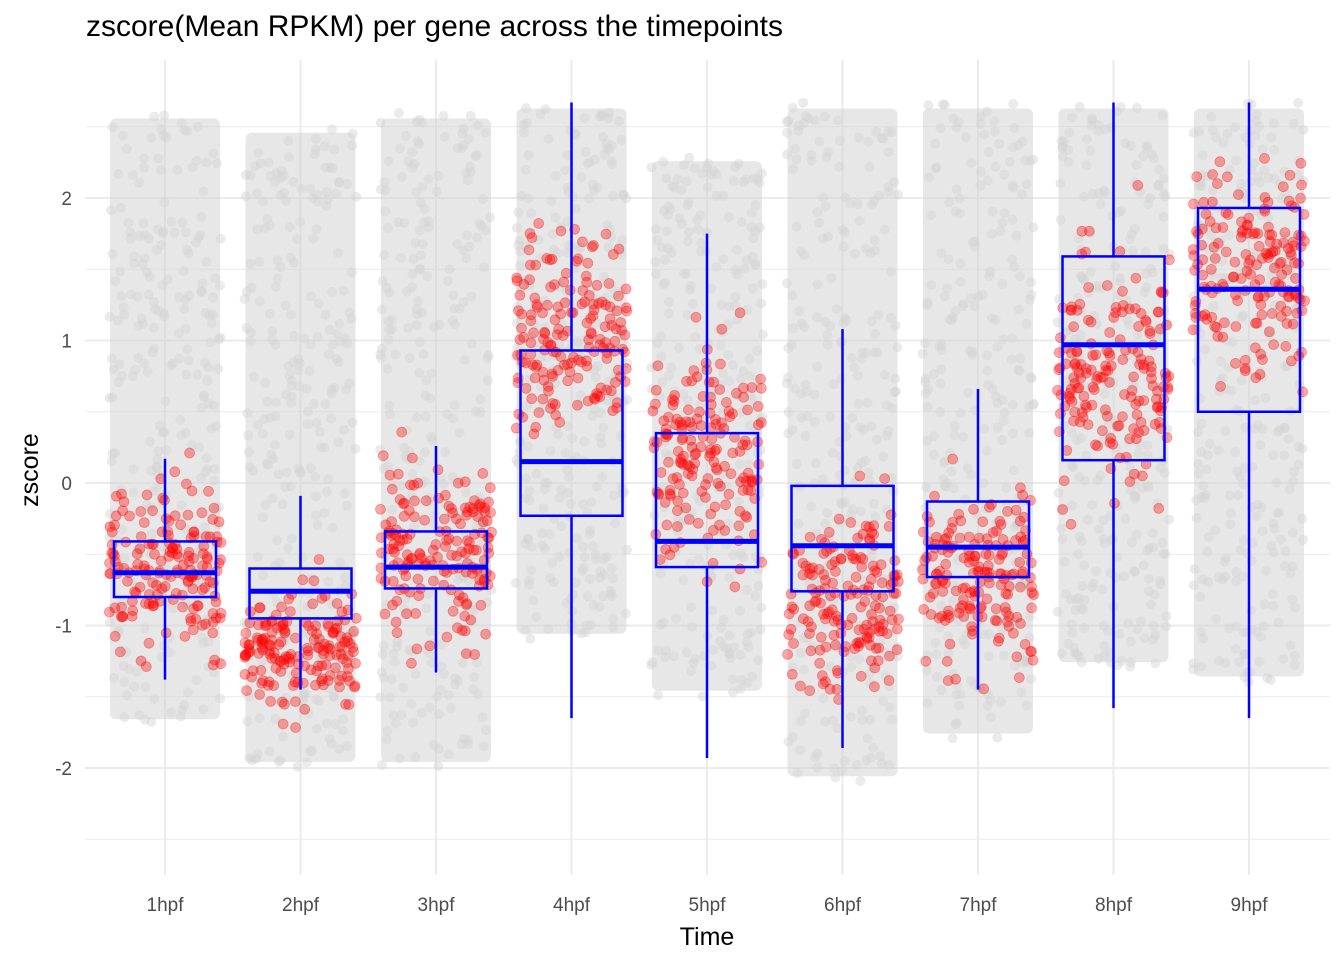 This screenshot has height=960, width=1344. I want to click on y-tick-label: 2, so click(66, 199).